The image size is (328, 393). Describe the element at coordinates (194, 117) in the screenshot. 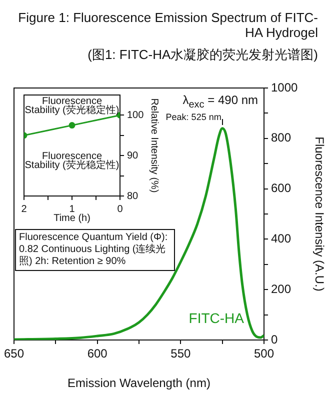

I see `annotation: Peak: 525 nm` at that location.